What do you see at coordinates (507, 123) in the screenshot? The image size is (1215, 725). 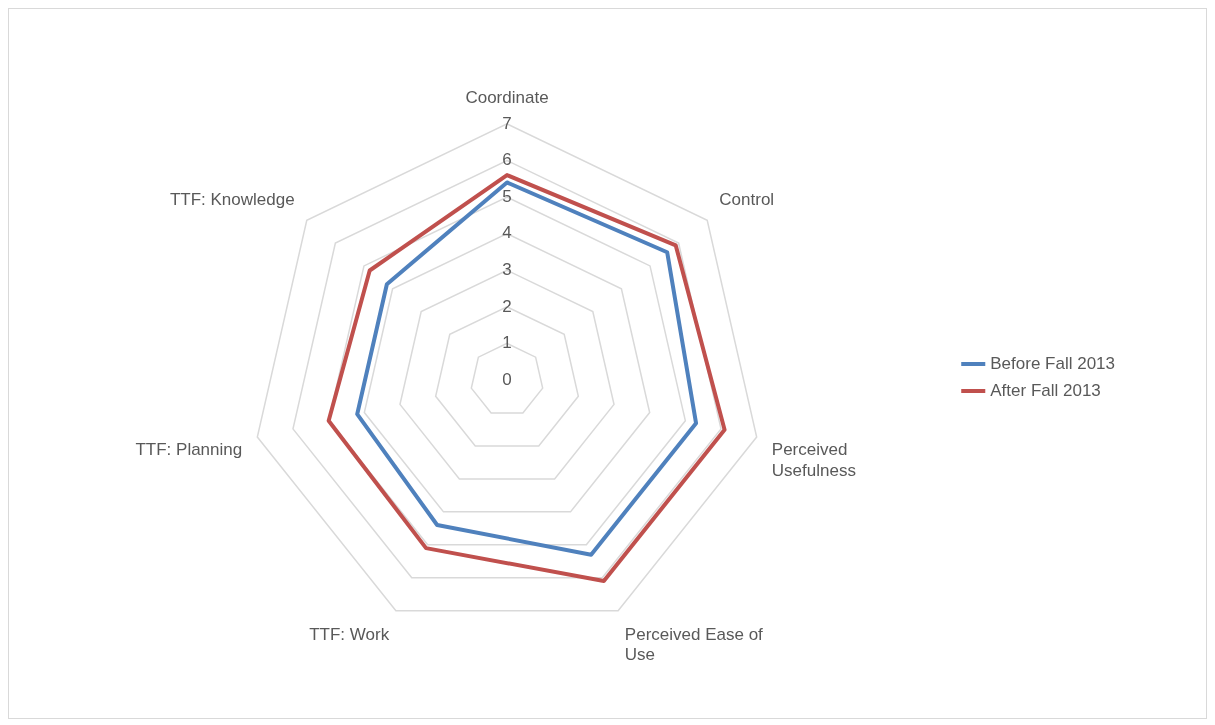 I see `y-tick-label: 7` at bounding box center [507, 123].